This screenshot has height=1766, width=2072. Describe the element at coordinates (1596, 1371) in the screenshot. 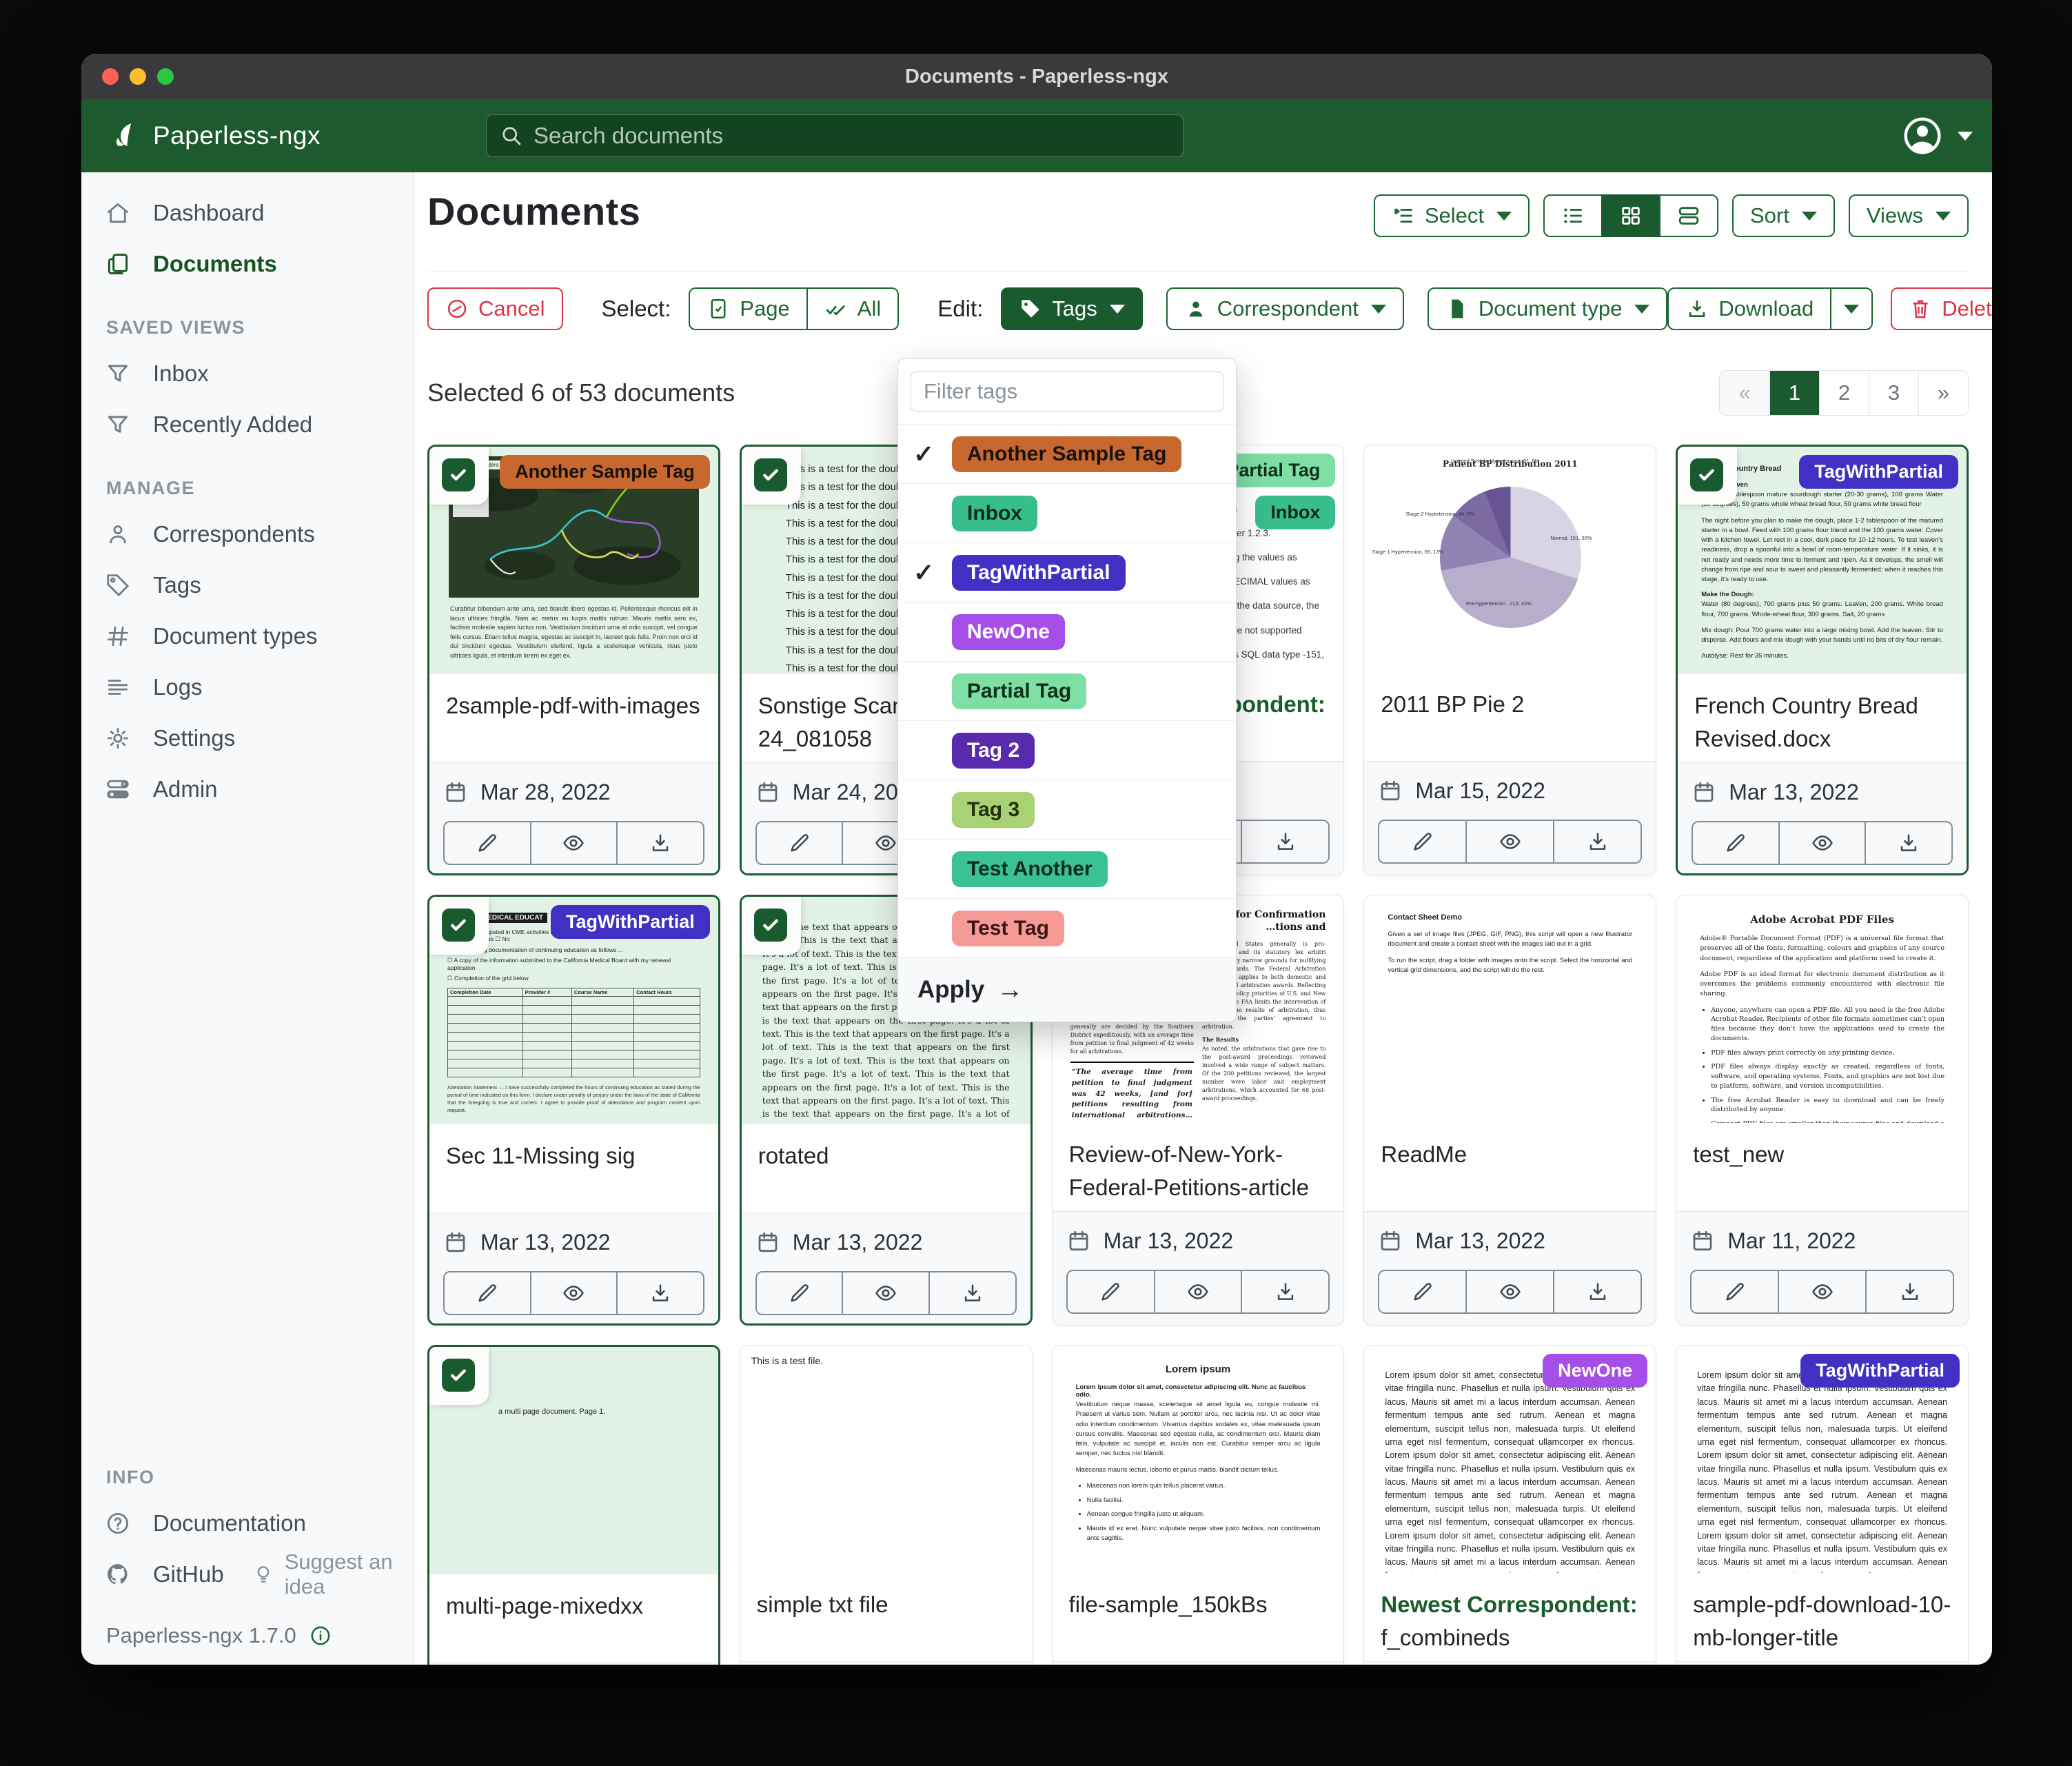

I see `tag-badge: NewOne` at that location.